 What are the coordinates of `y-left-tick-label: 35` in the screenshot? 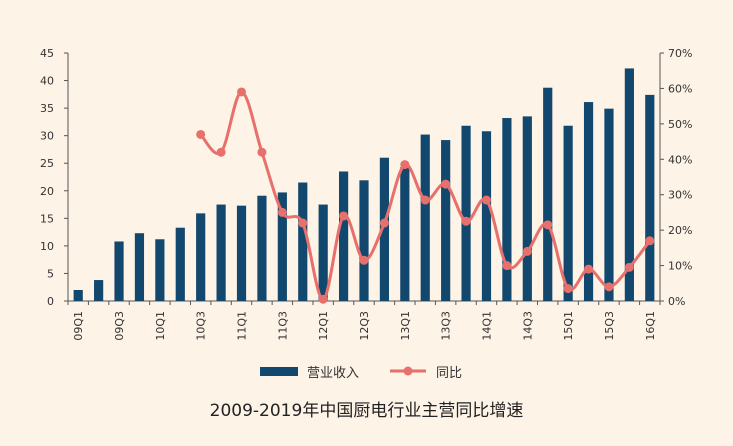 It's located at (47, 108).